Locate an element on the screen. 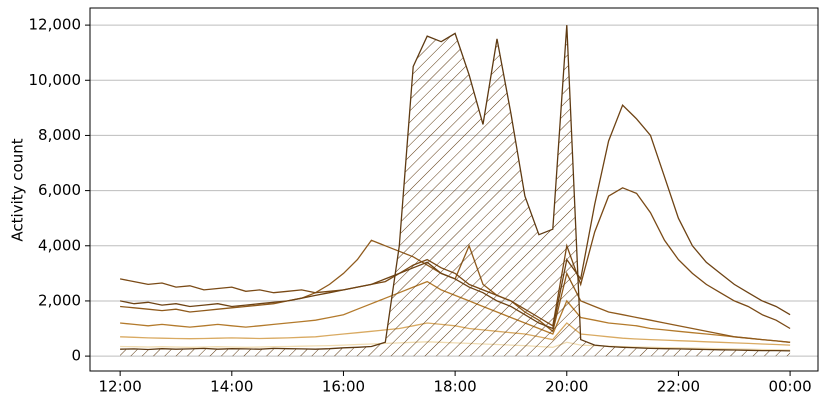 This screenshot has height=403, width=830. y-tick-label: 6,000 is located at coordinates (59, 190).